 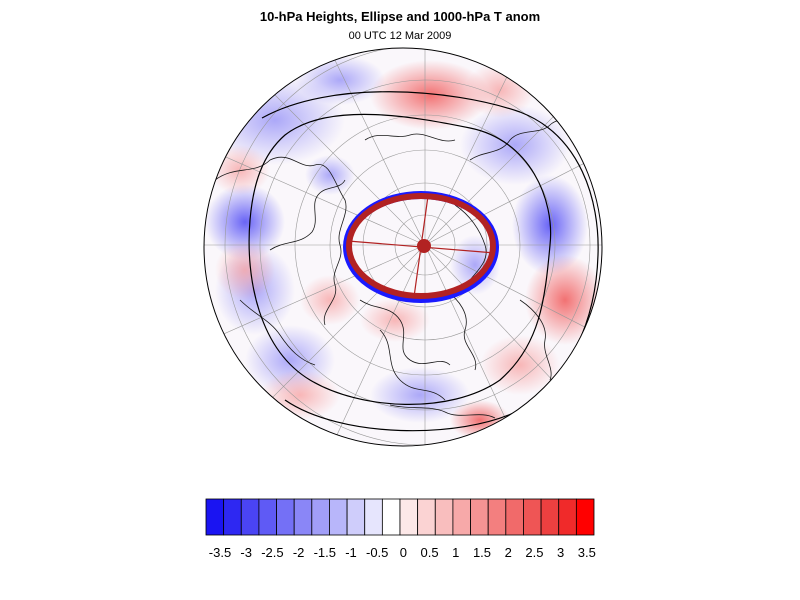 What do you see at coordinates (403, 552) in the screenshot?
I see `colorbar-tick-label: 0` at bounding box center [403, 552].